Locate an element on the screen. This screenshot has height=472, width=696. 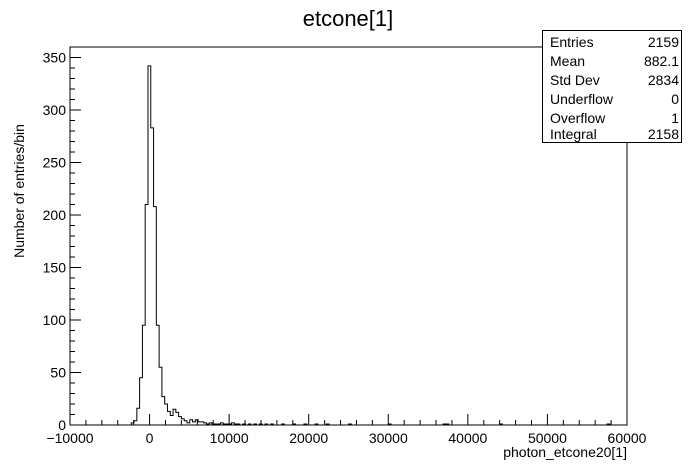
stats-label: Overflow is located at coordinates (578, 118).